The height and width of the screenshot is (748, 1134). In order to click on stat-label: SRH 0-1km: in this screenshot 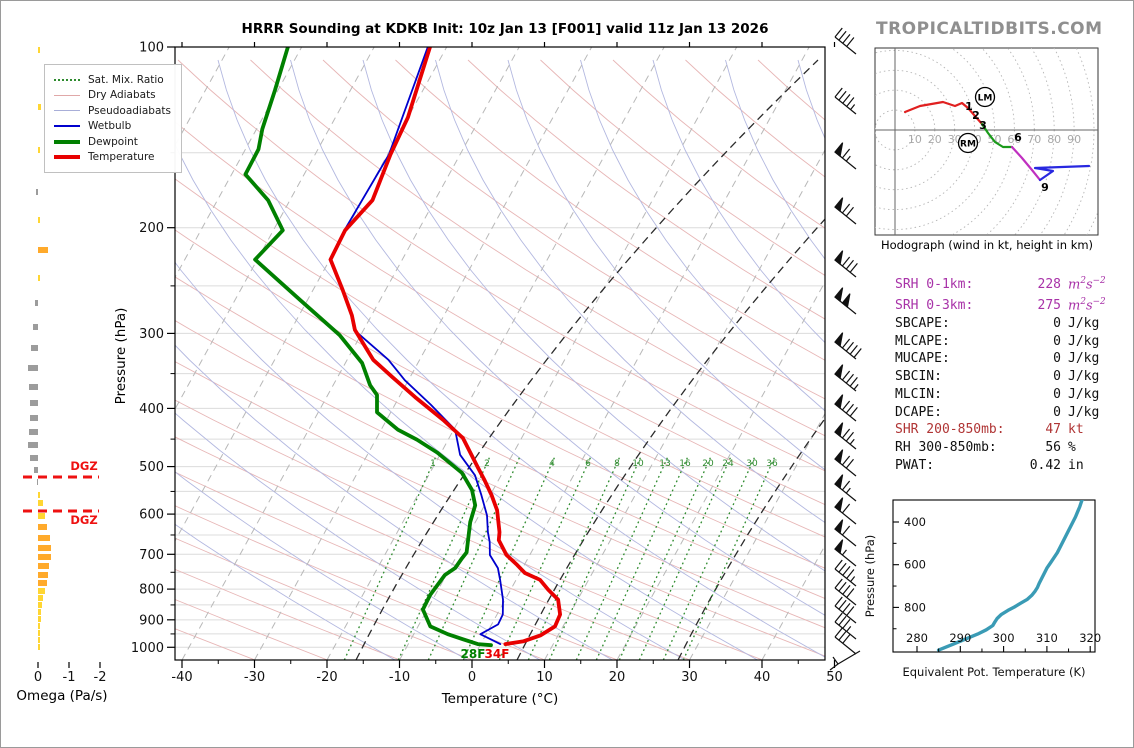, I will do `click(934, 285)`.